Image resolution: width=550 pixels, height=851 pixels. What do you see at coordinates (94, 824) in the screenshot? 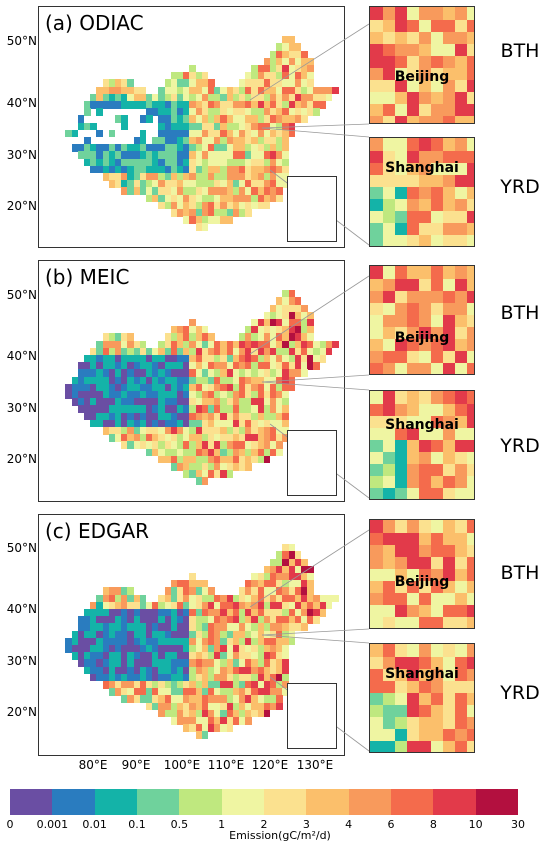
I see `colorbar-tick-label: 0.01` at bounding box center [94, 824].